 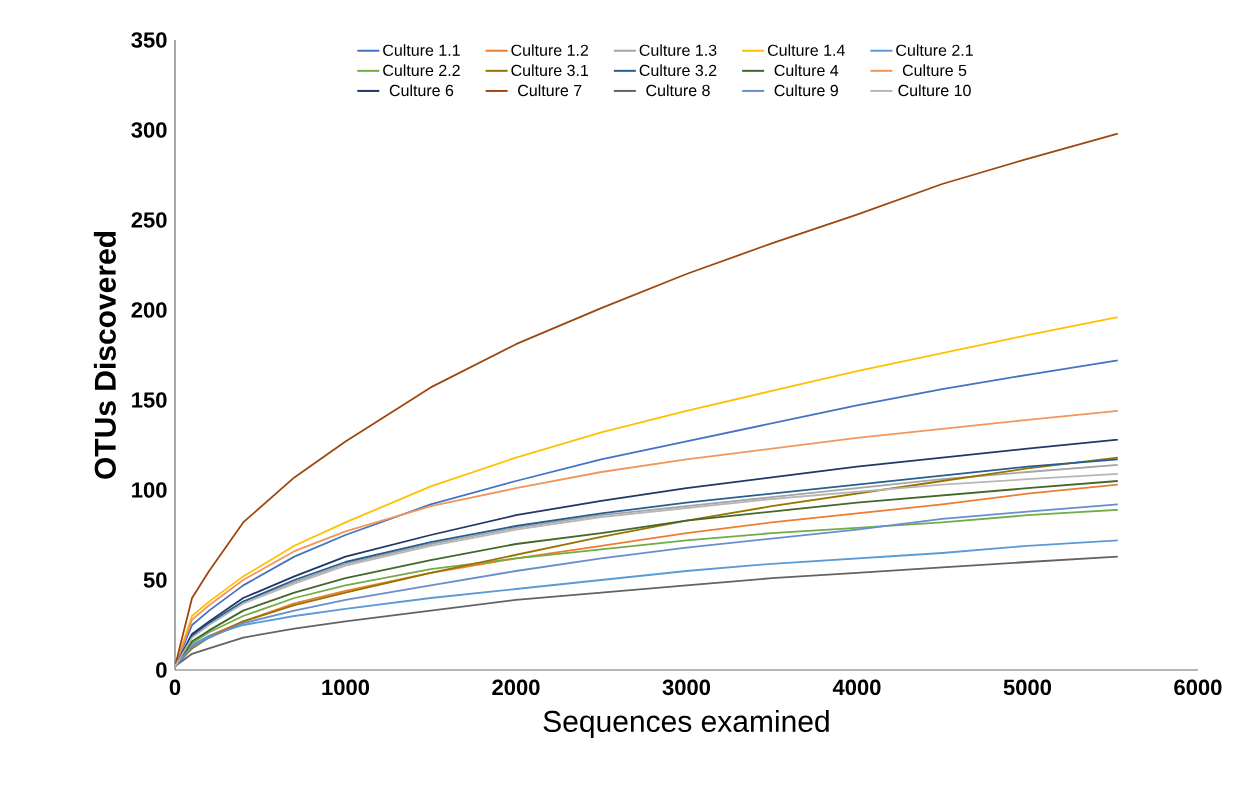 What do you see at coordinates (678, 90) in the screenshot?
I see `legend-label: Culture 8` at bounding box center [678, 90].